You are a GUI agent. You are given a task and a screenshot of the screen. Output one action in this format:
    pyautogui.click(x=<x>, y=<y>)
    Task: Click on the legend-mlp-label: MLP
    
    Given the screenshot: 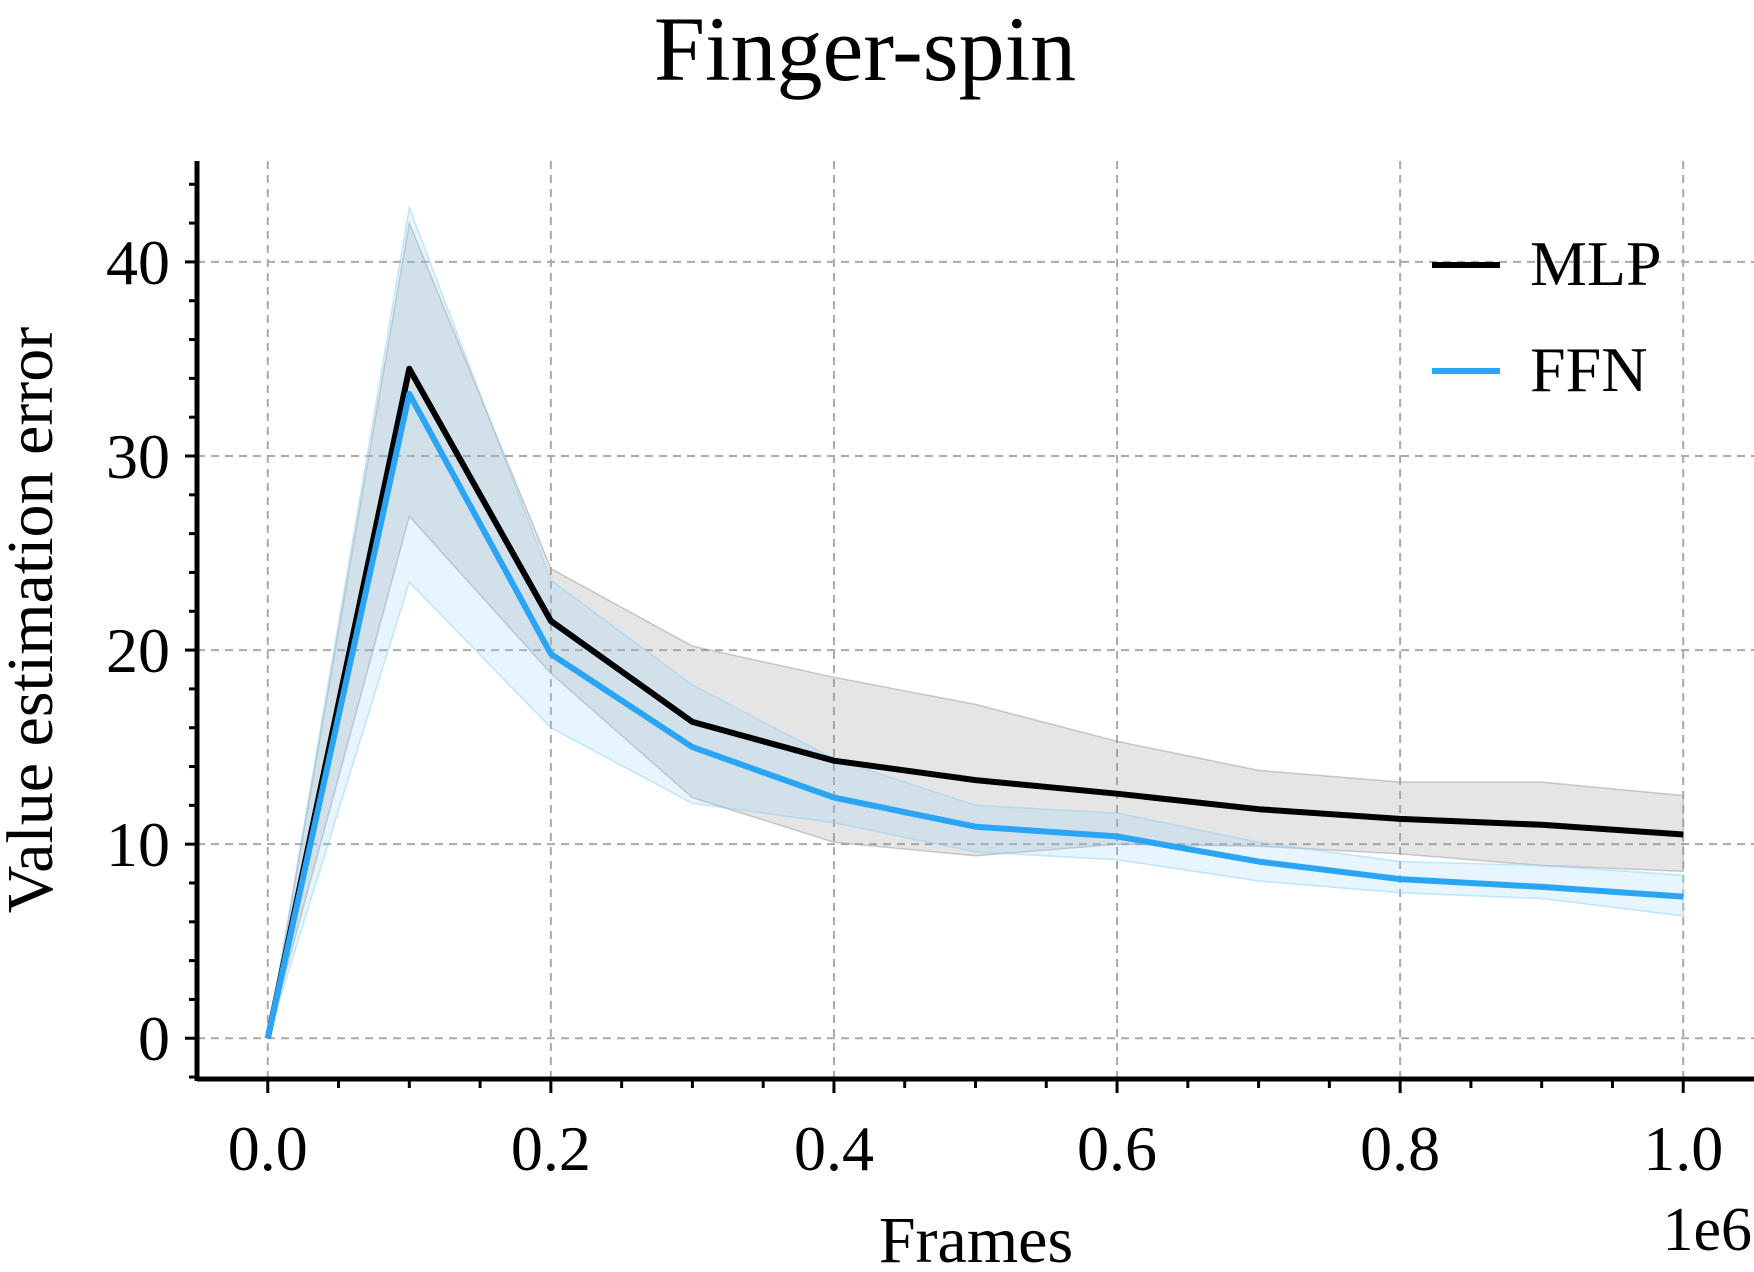 What is the action you would take?
    pyautogui.click(x=1596, y=263)
    